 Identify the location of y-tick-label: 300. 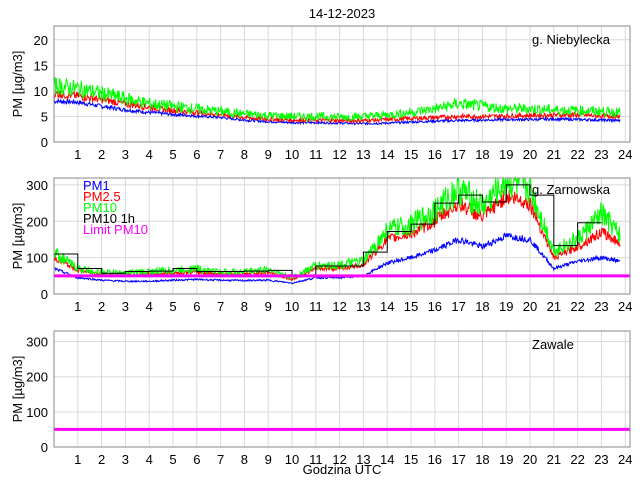
(37, 185).